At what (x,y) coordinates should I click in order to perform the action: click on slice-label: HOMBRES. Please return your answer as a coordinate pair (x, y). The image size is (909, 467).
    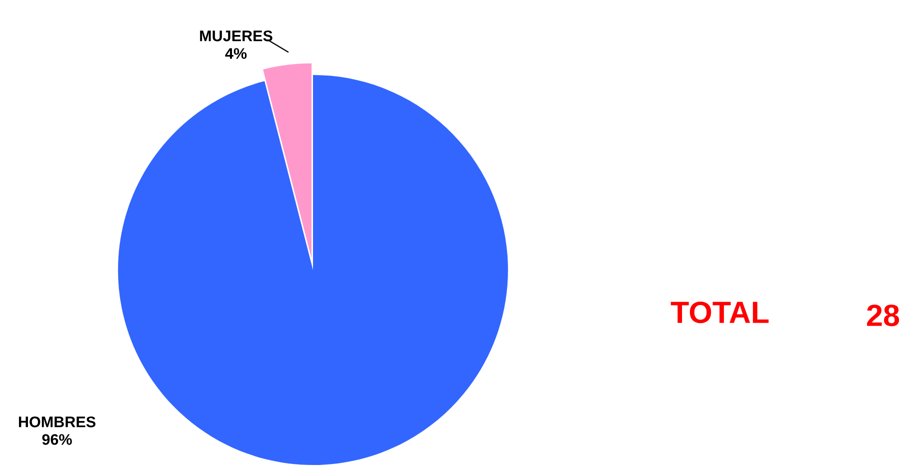
    Looking at the image, I should click on (57, 422).